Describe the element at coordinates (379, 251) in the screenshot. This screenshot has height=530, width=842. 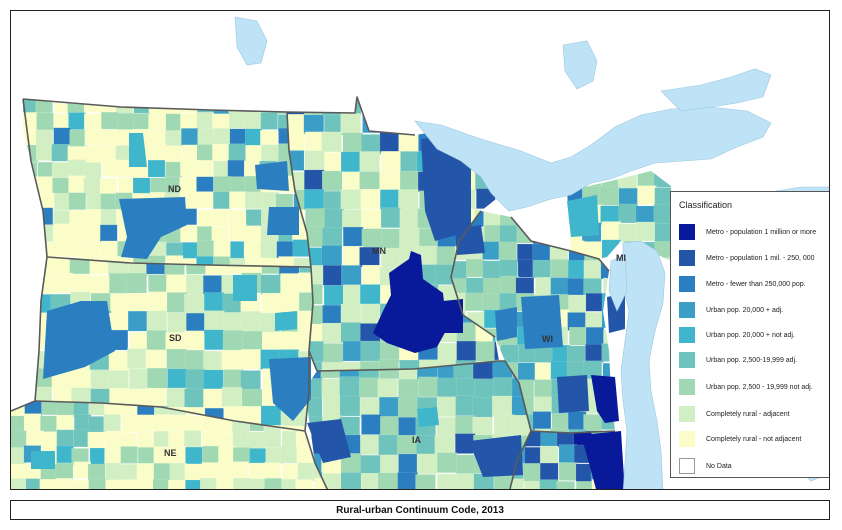
I see `state-label-mn: MN` at that location.